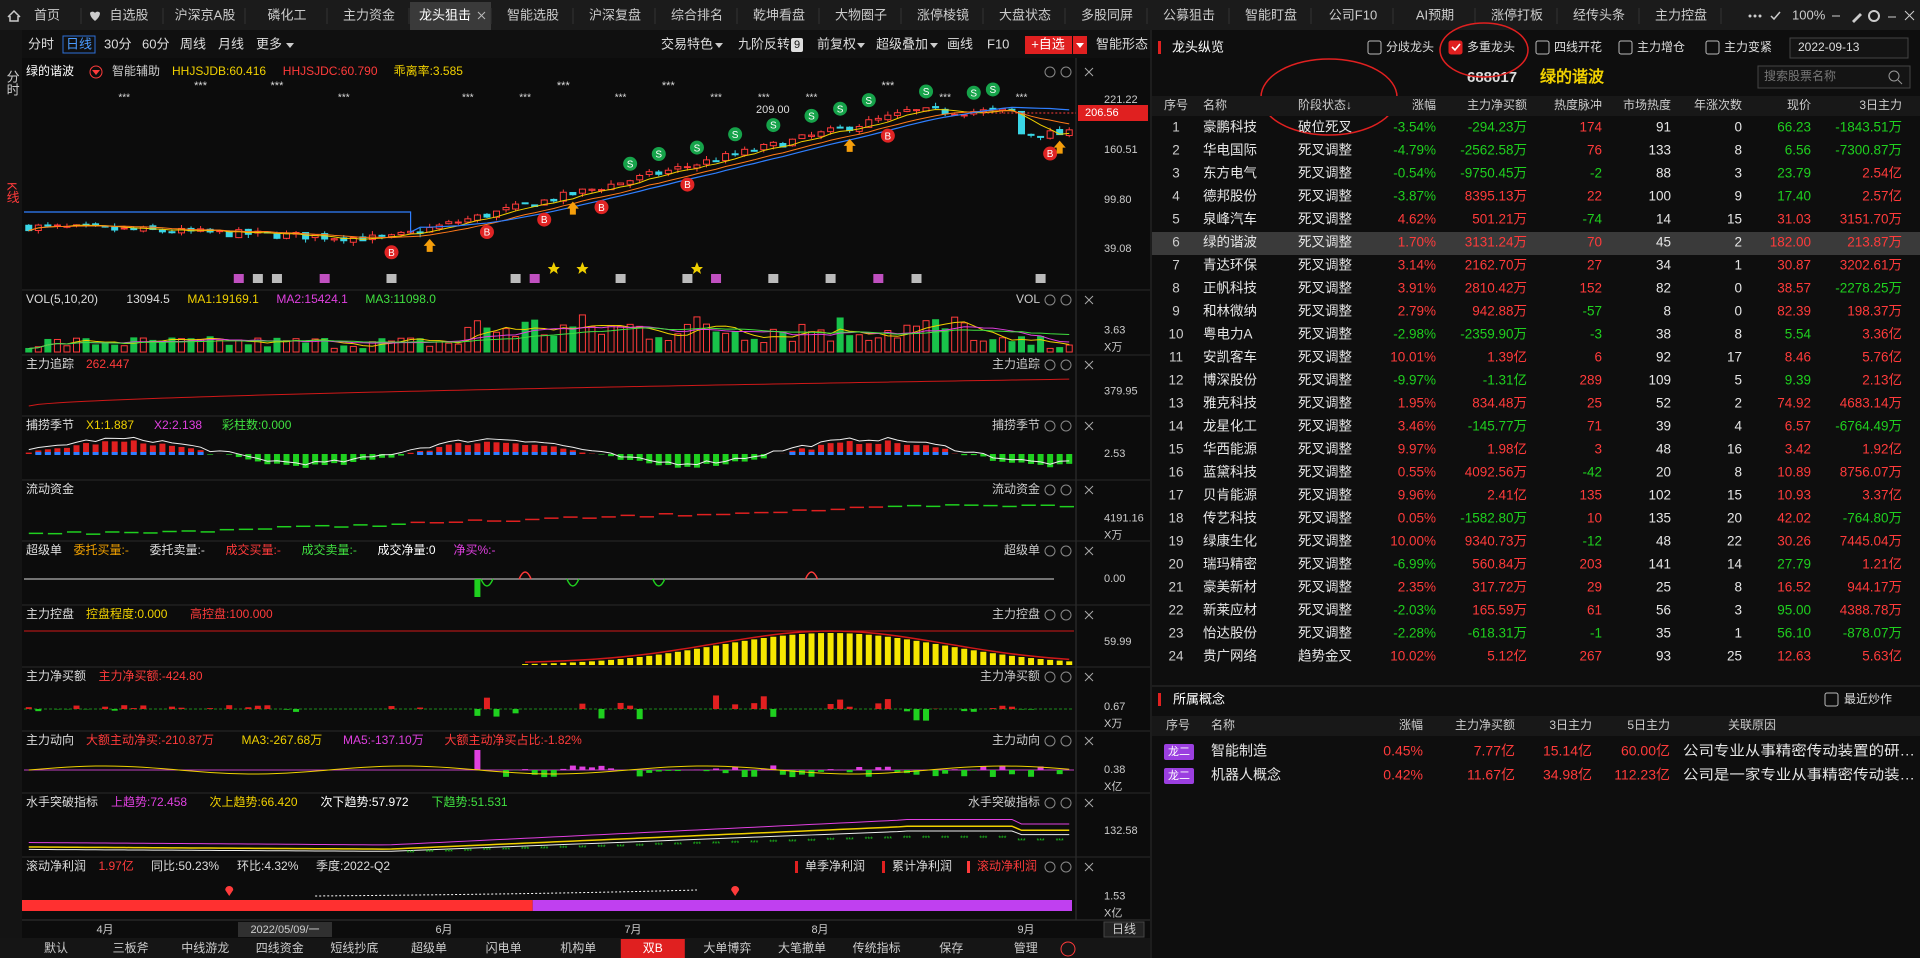 The height and width of the screenshot is (958, 1920). I want to click on tab-label: 龙头狙击, so click(445, 14).